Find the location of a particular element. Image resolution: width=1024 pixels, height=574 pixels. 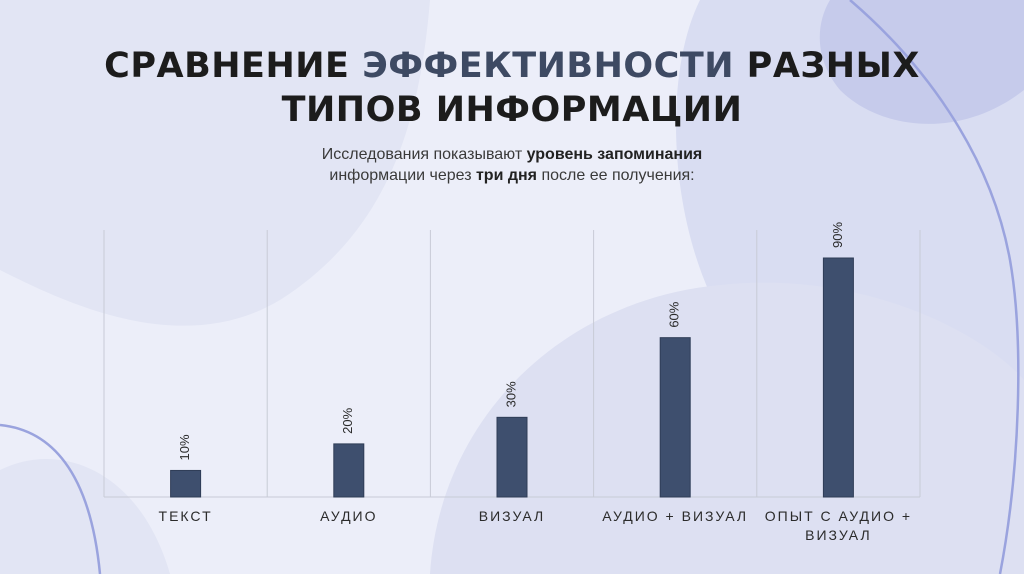

category-label: ВИЗУАЛ is located at coordinates (512, 516).